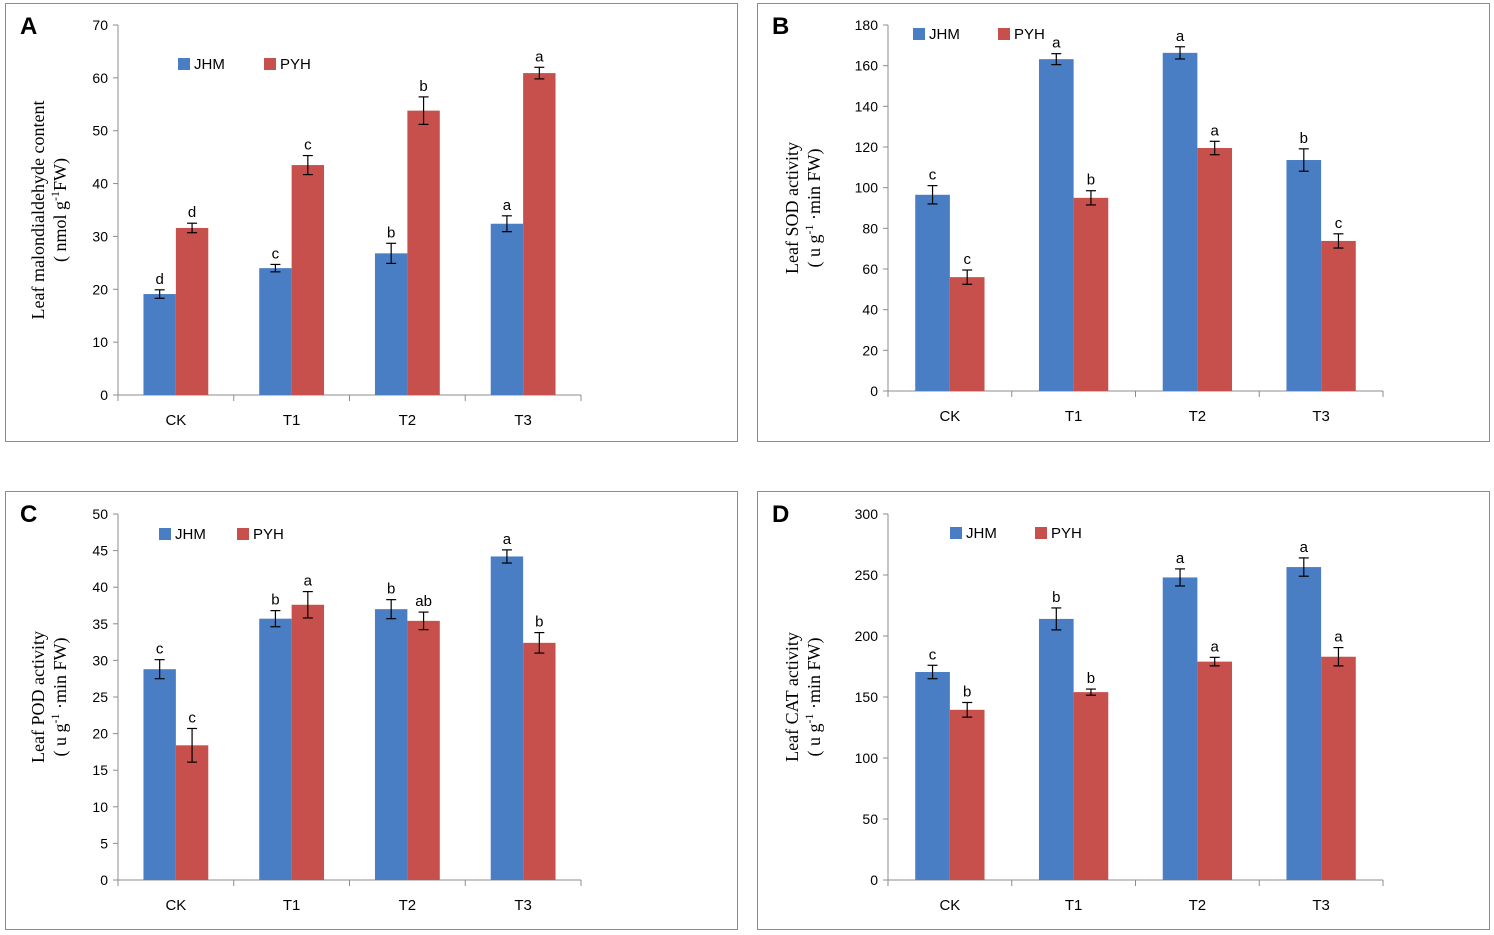 The width and height of the screenshot is (1494, 935). I want to click on y-axis-label-line1: Leaf malondialdehyde content, so click(38, 210).